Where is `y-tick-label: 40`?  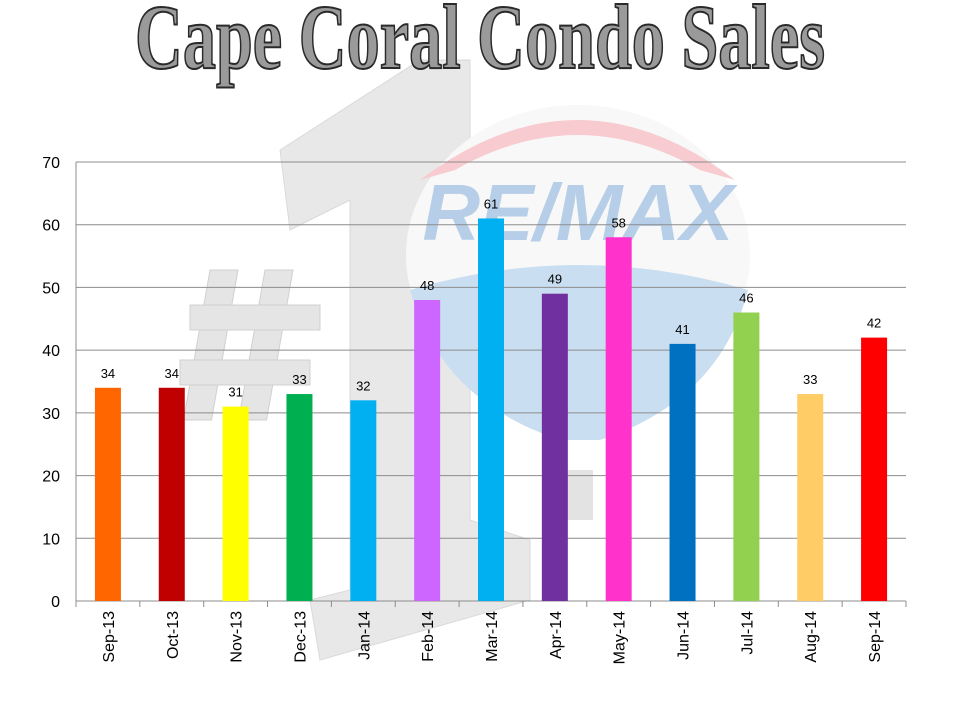
y-tick-label: 40 is located at coordinates (51, 351).